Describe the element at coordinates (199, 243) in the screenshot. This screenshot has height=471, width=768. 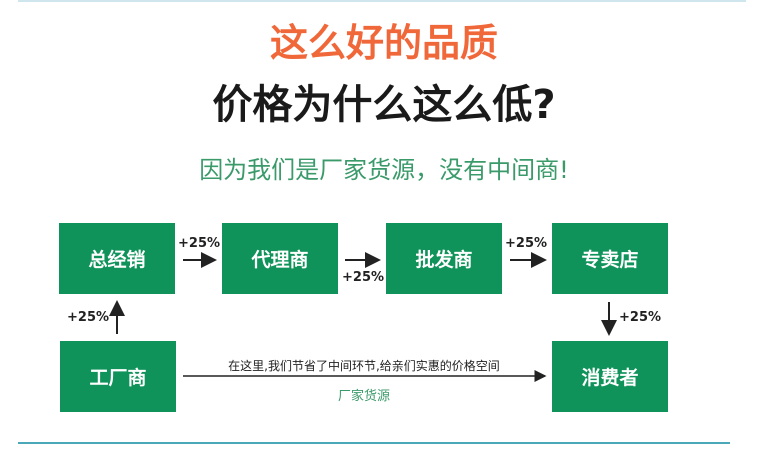
I see `markup-general-to-agent: +25%` at that location.